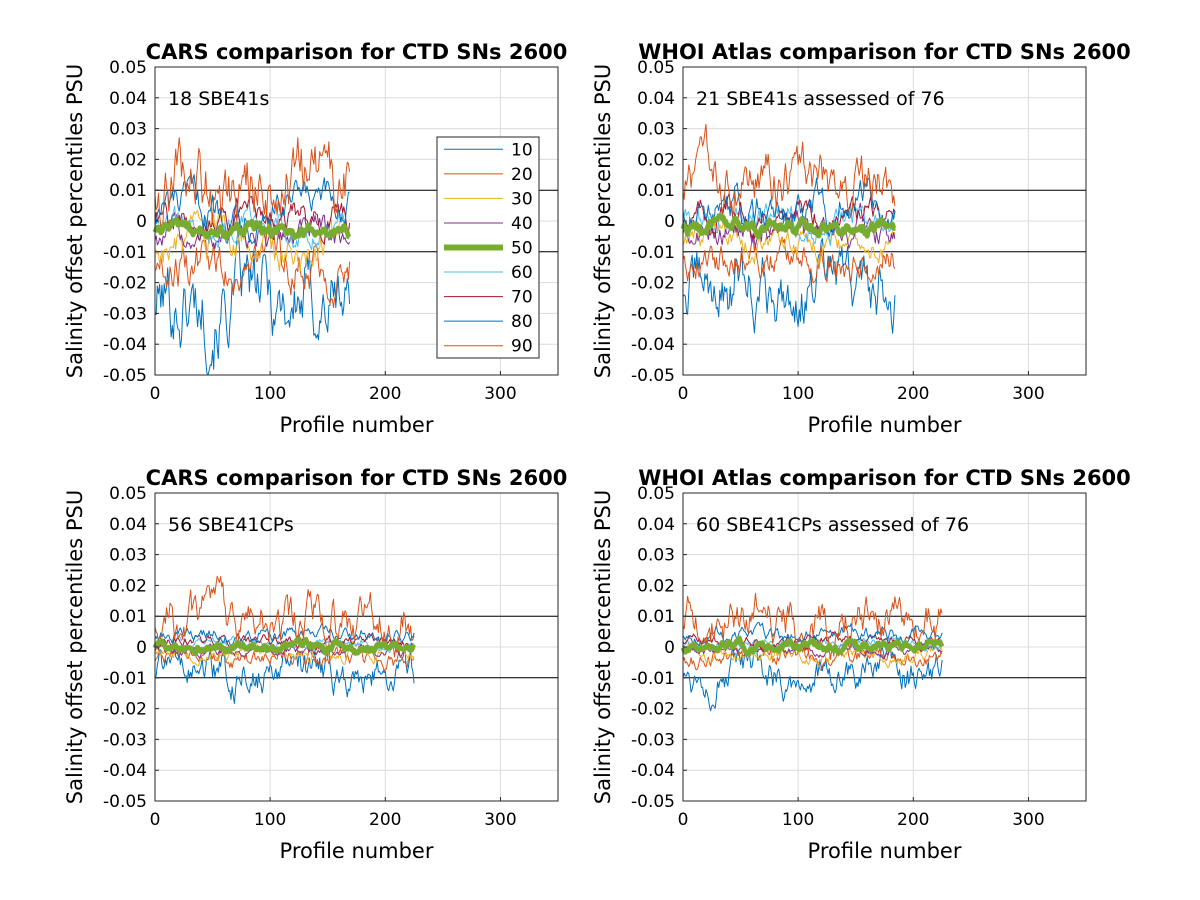  Describe the element at coordinates (218, 99) in the screenshot. I see `annotation-label: 18 SBE41s` at that location.